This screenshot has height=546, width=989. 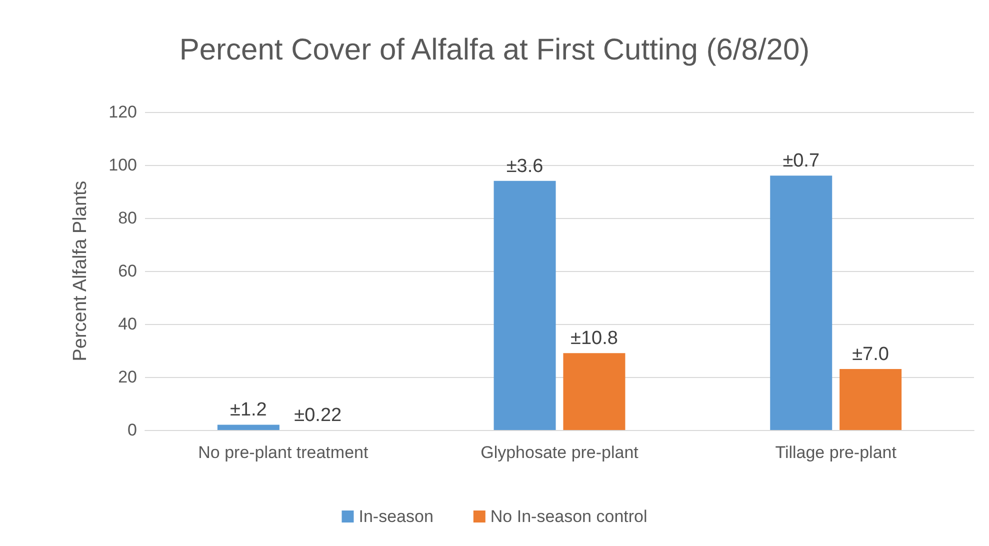 What do you see at coordinates (318, 415) in the screenshot?
I see `annotation: ±0.22` at bounding box center [318, 415].